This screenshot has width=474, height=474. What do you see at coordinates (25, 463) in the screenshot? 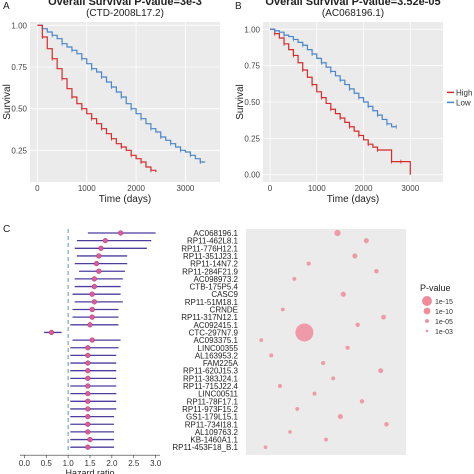
I see `forest-x-tick-label: 0.0` at bounding box center [25, 463].